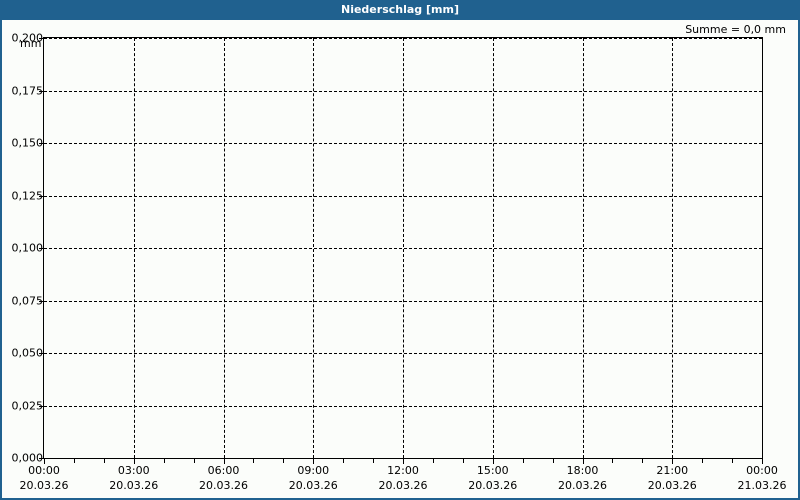 The height and width of the screenshot is (500, 800). I want to click on y-axis-tick-label: 0,000, so click(27, 458).